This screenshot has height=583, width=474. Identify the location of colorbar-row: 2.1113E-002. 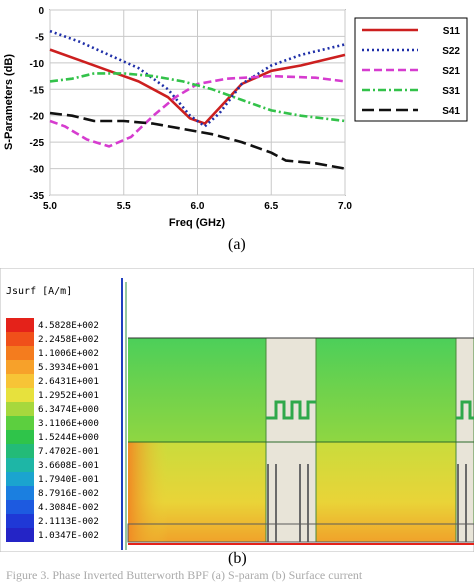
(62, 521).